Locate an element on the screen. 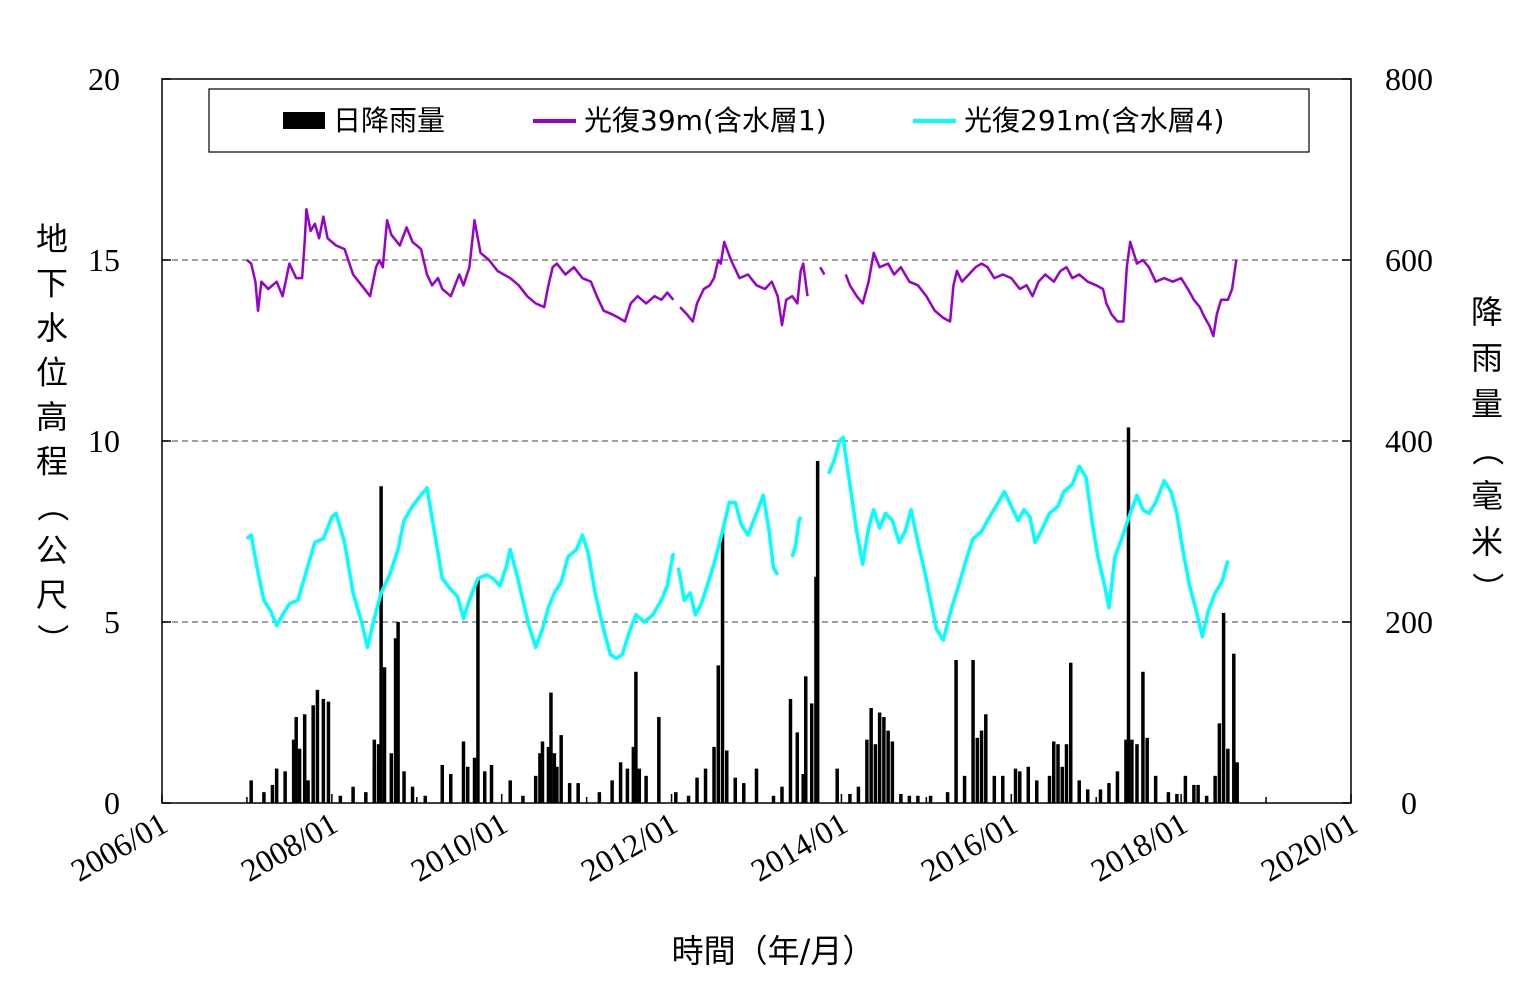 This screenshot has height=997, width=1527. legend: 日降雨量 光復39m(含水層1) 光復291m(含水層4) is located at coordinates (759, 120).